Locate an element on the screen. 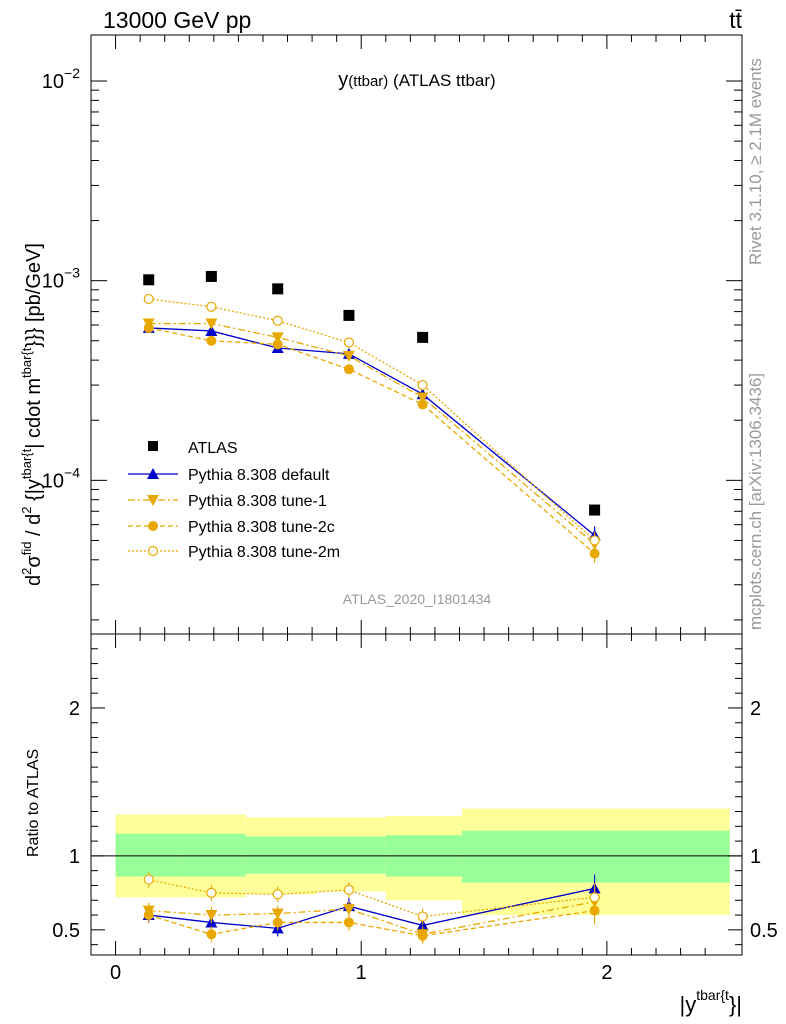 This screenshot has width=786, height=1024. ratio-line-pythia-8-308-tune-2c is located at coordinates (371, 923).